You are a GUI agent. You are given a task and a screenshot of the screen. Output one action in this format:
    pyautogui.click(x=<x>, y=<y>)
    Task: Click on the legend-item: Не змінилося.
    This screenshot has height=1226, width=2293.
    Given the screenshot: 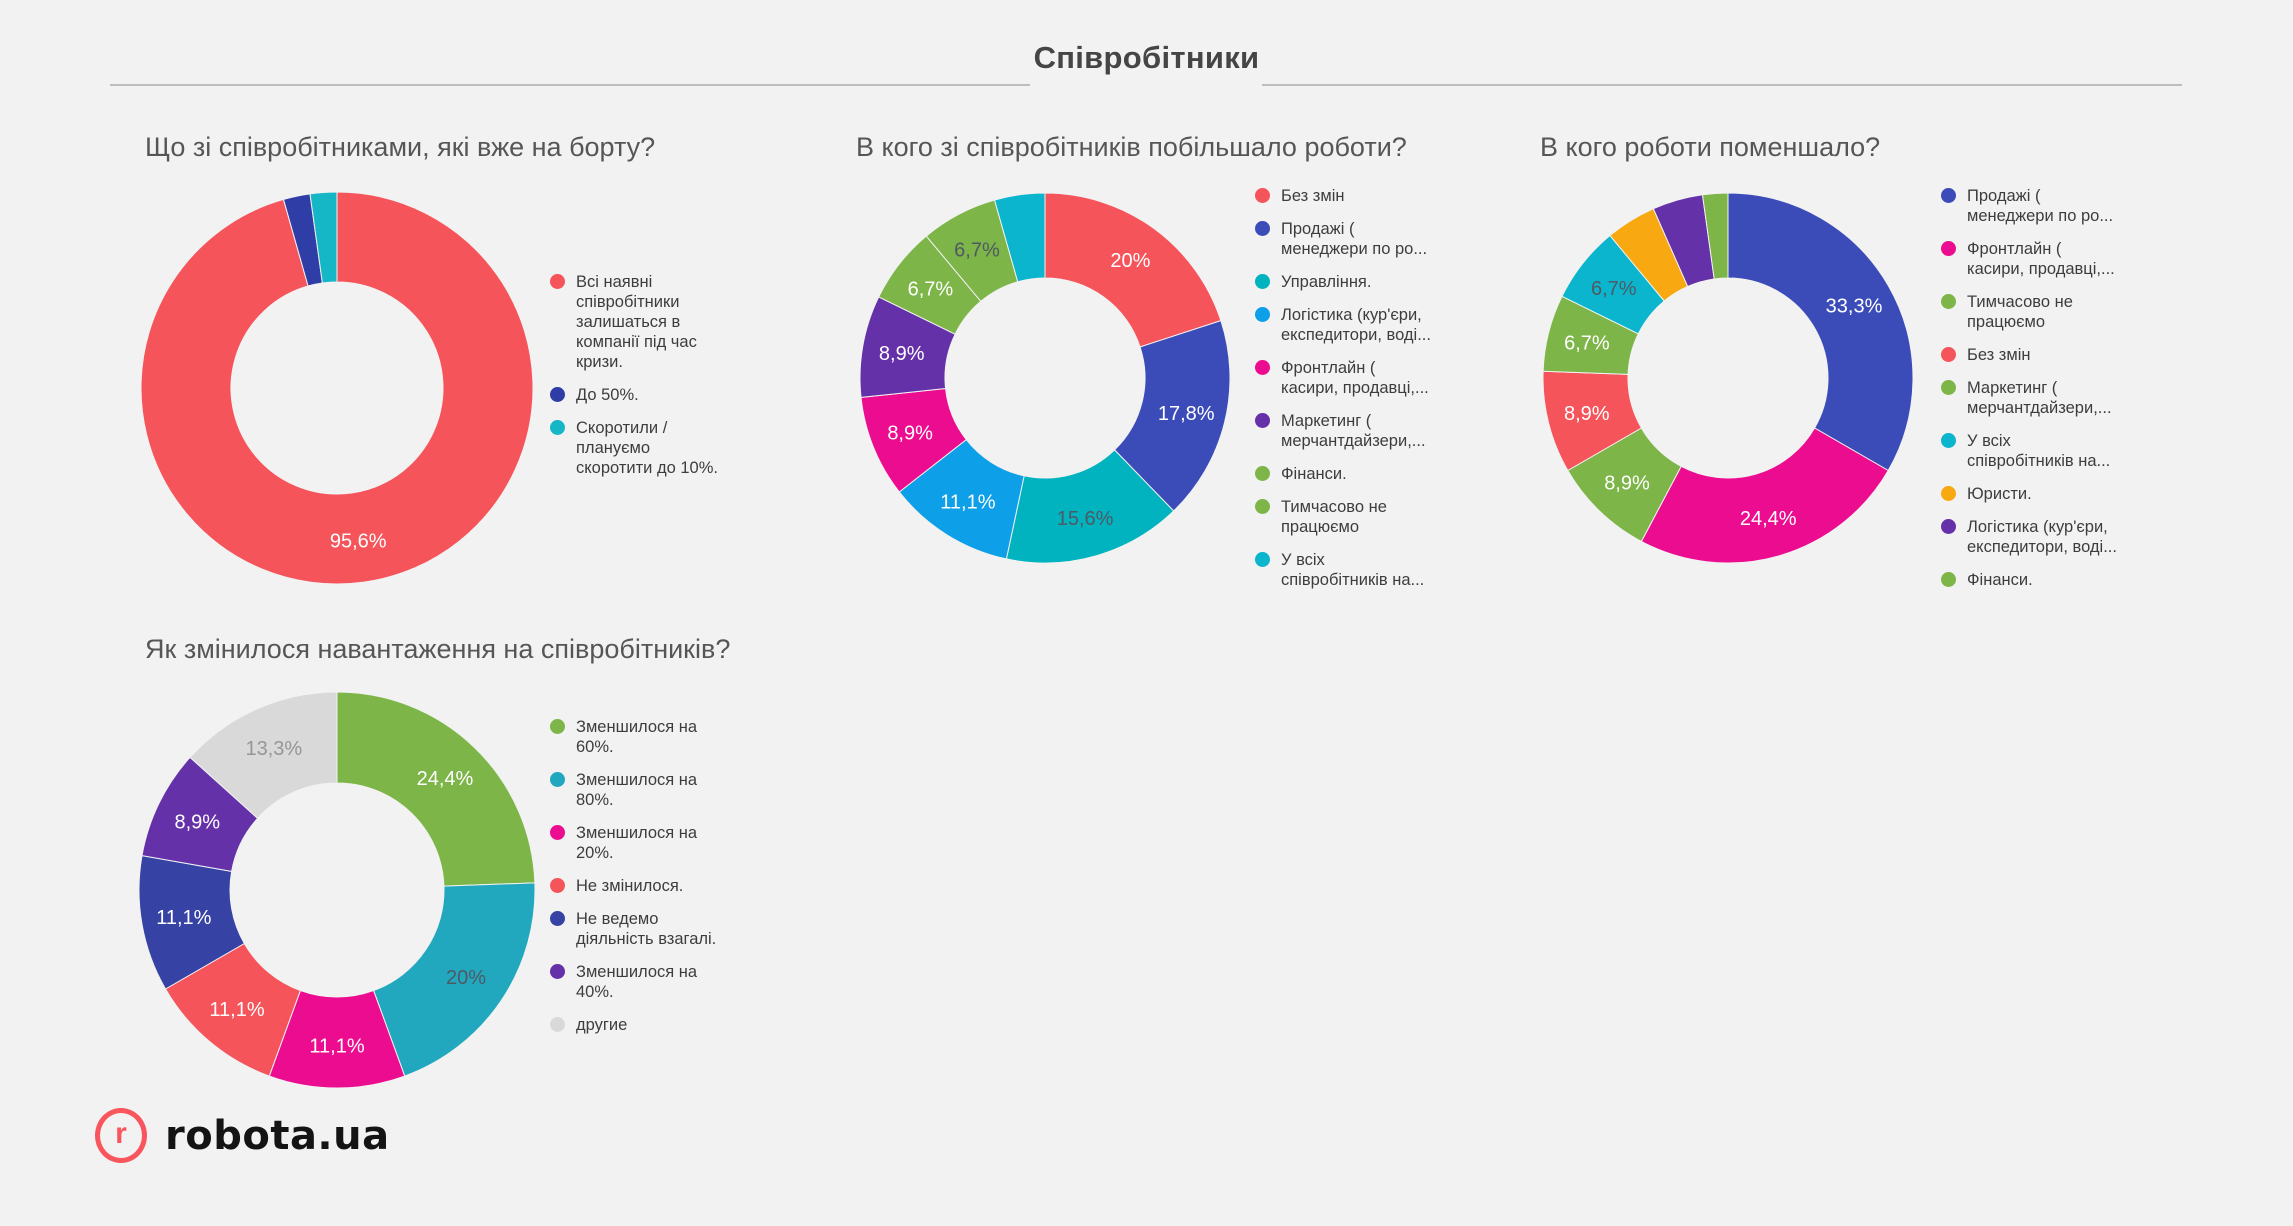 What is the action you would take?
    pyautogui.click(x=665, y=886)
    